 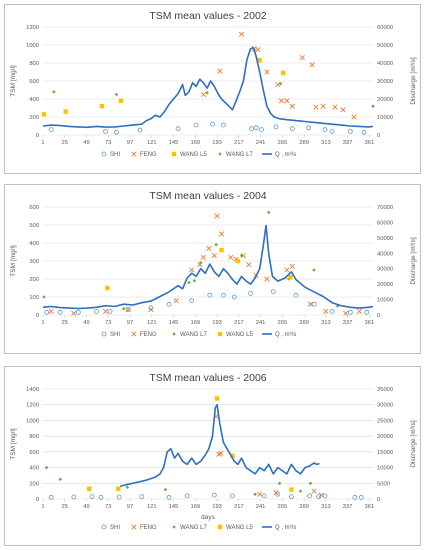 I want to click on x-tick-label: 313, so click(x=326, y=507).